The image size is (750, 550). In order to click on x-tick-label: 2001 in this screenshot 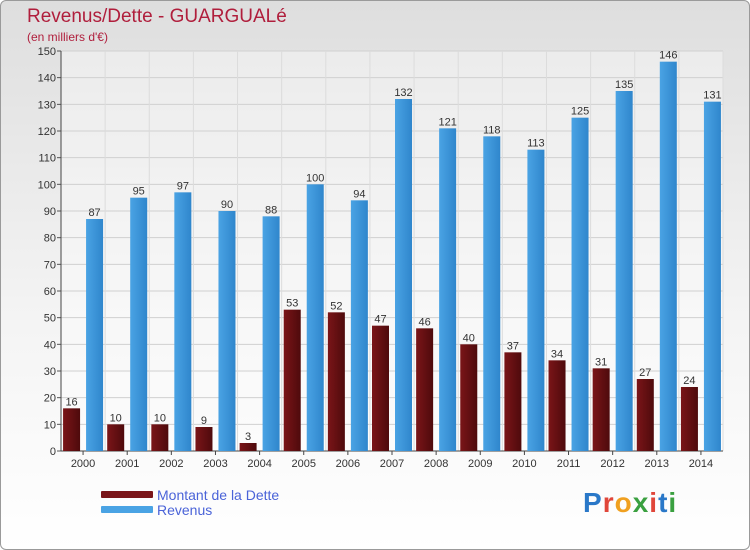, I will do `click(127, 464)`.